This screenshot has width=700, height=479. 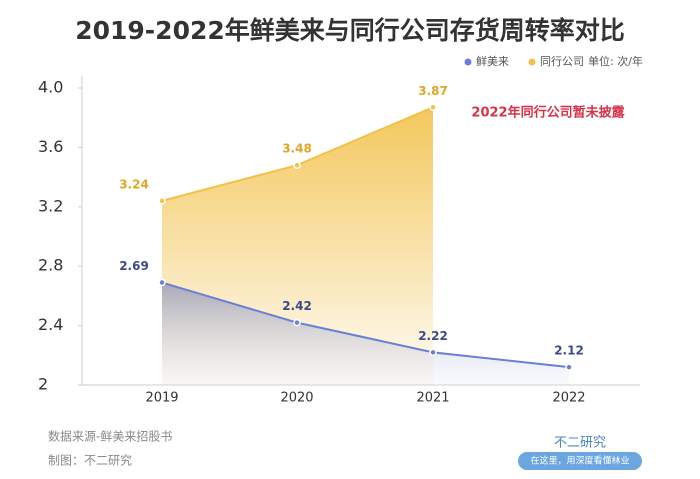 What do you see at coordinates (134, 266) in the screenshot?
I see `data-label: 2.69` at bounding box center [134, 266].